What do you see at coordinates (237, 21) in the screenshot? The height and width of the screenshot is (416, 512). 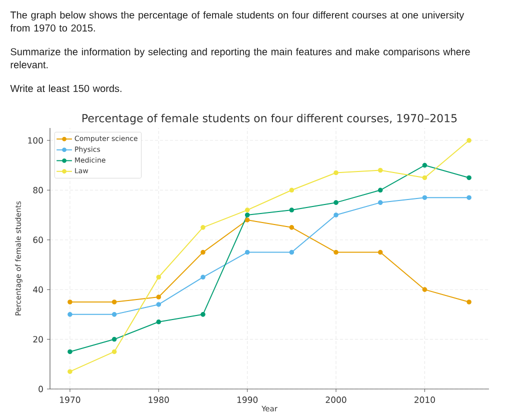 I see `text: The graph below shows the percentage of female students on four different courses at one university from 1970 to 2015.` at bounding box center [237, 21].